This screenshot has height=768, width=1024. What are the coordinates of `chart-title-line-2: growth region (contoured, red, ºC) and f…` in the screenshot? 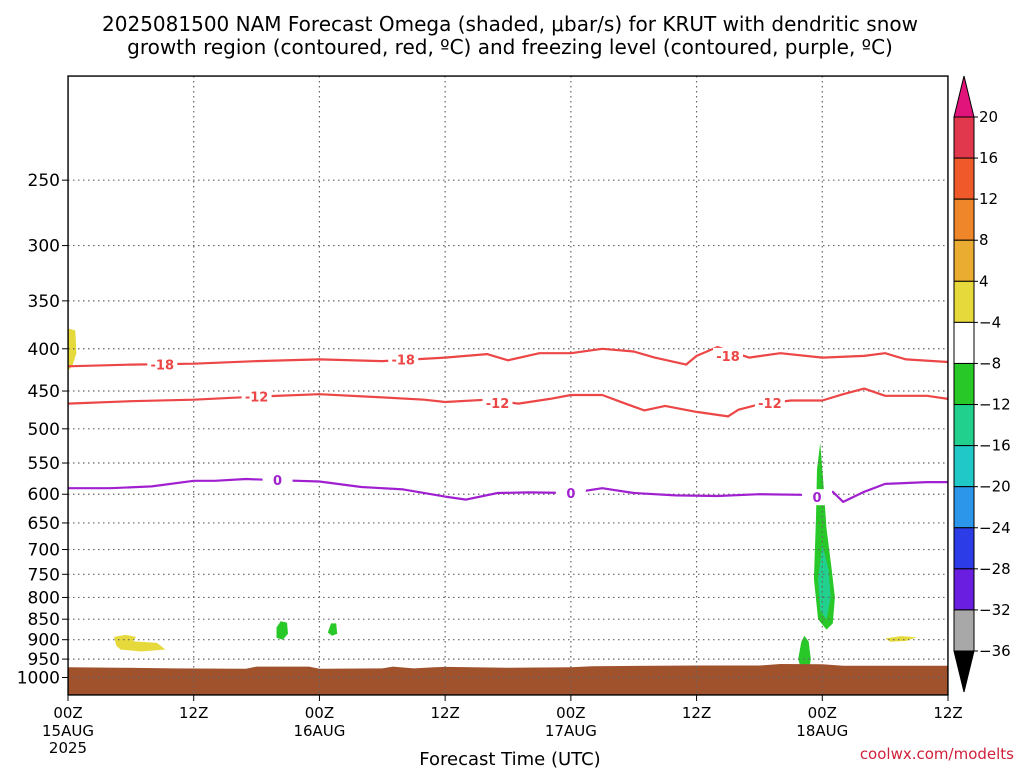 It's located at (510, 47).